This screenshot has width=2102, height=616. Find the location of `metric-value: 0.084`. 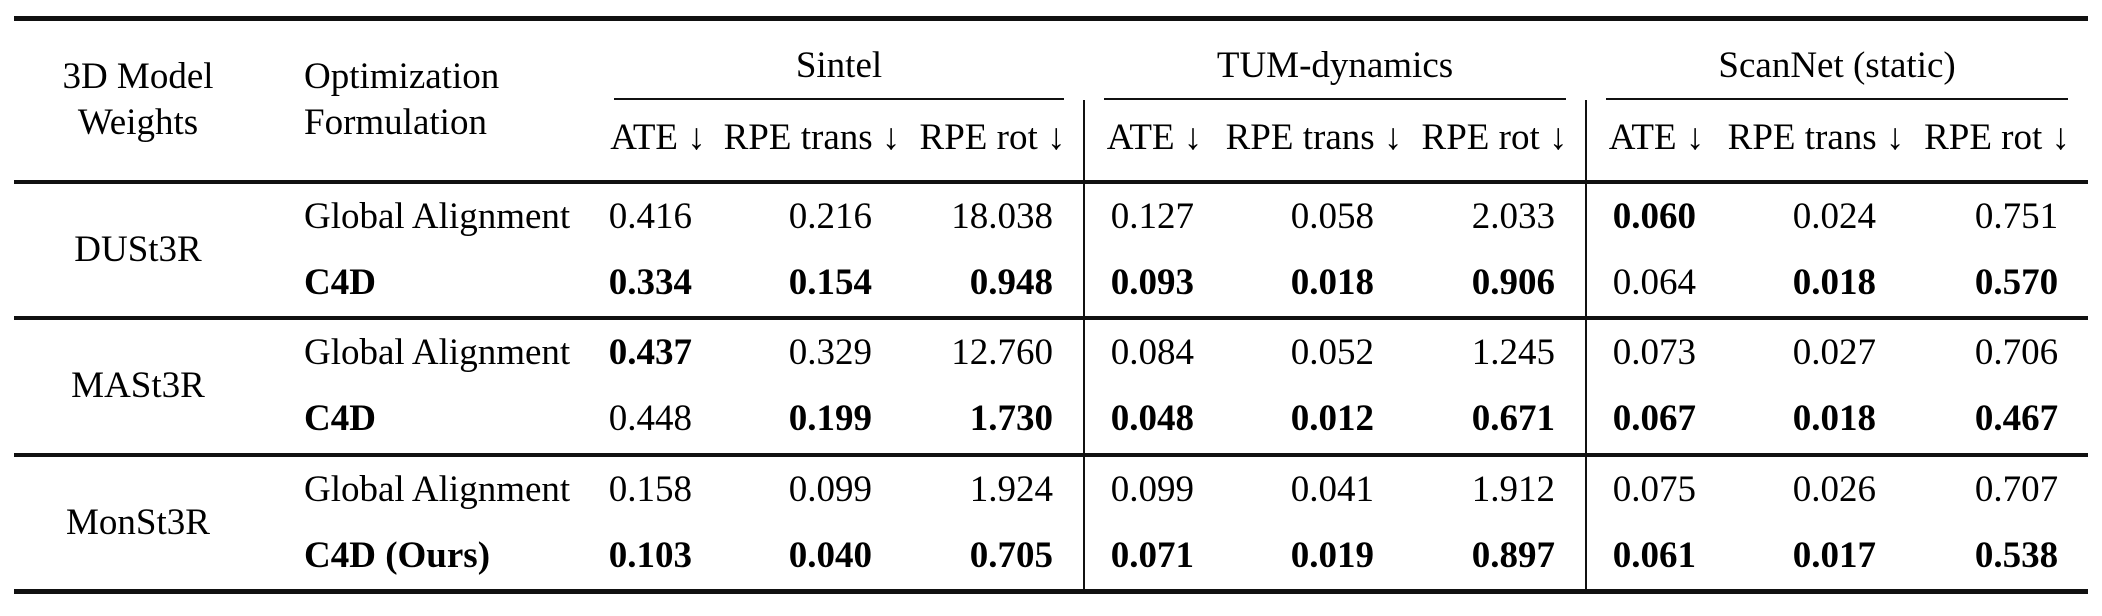

metric-value: 0.084 is located at coordinates (1154, 352).